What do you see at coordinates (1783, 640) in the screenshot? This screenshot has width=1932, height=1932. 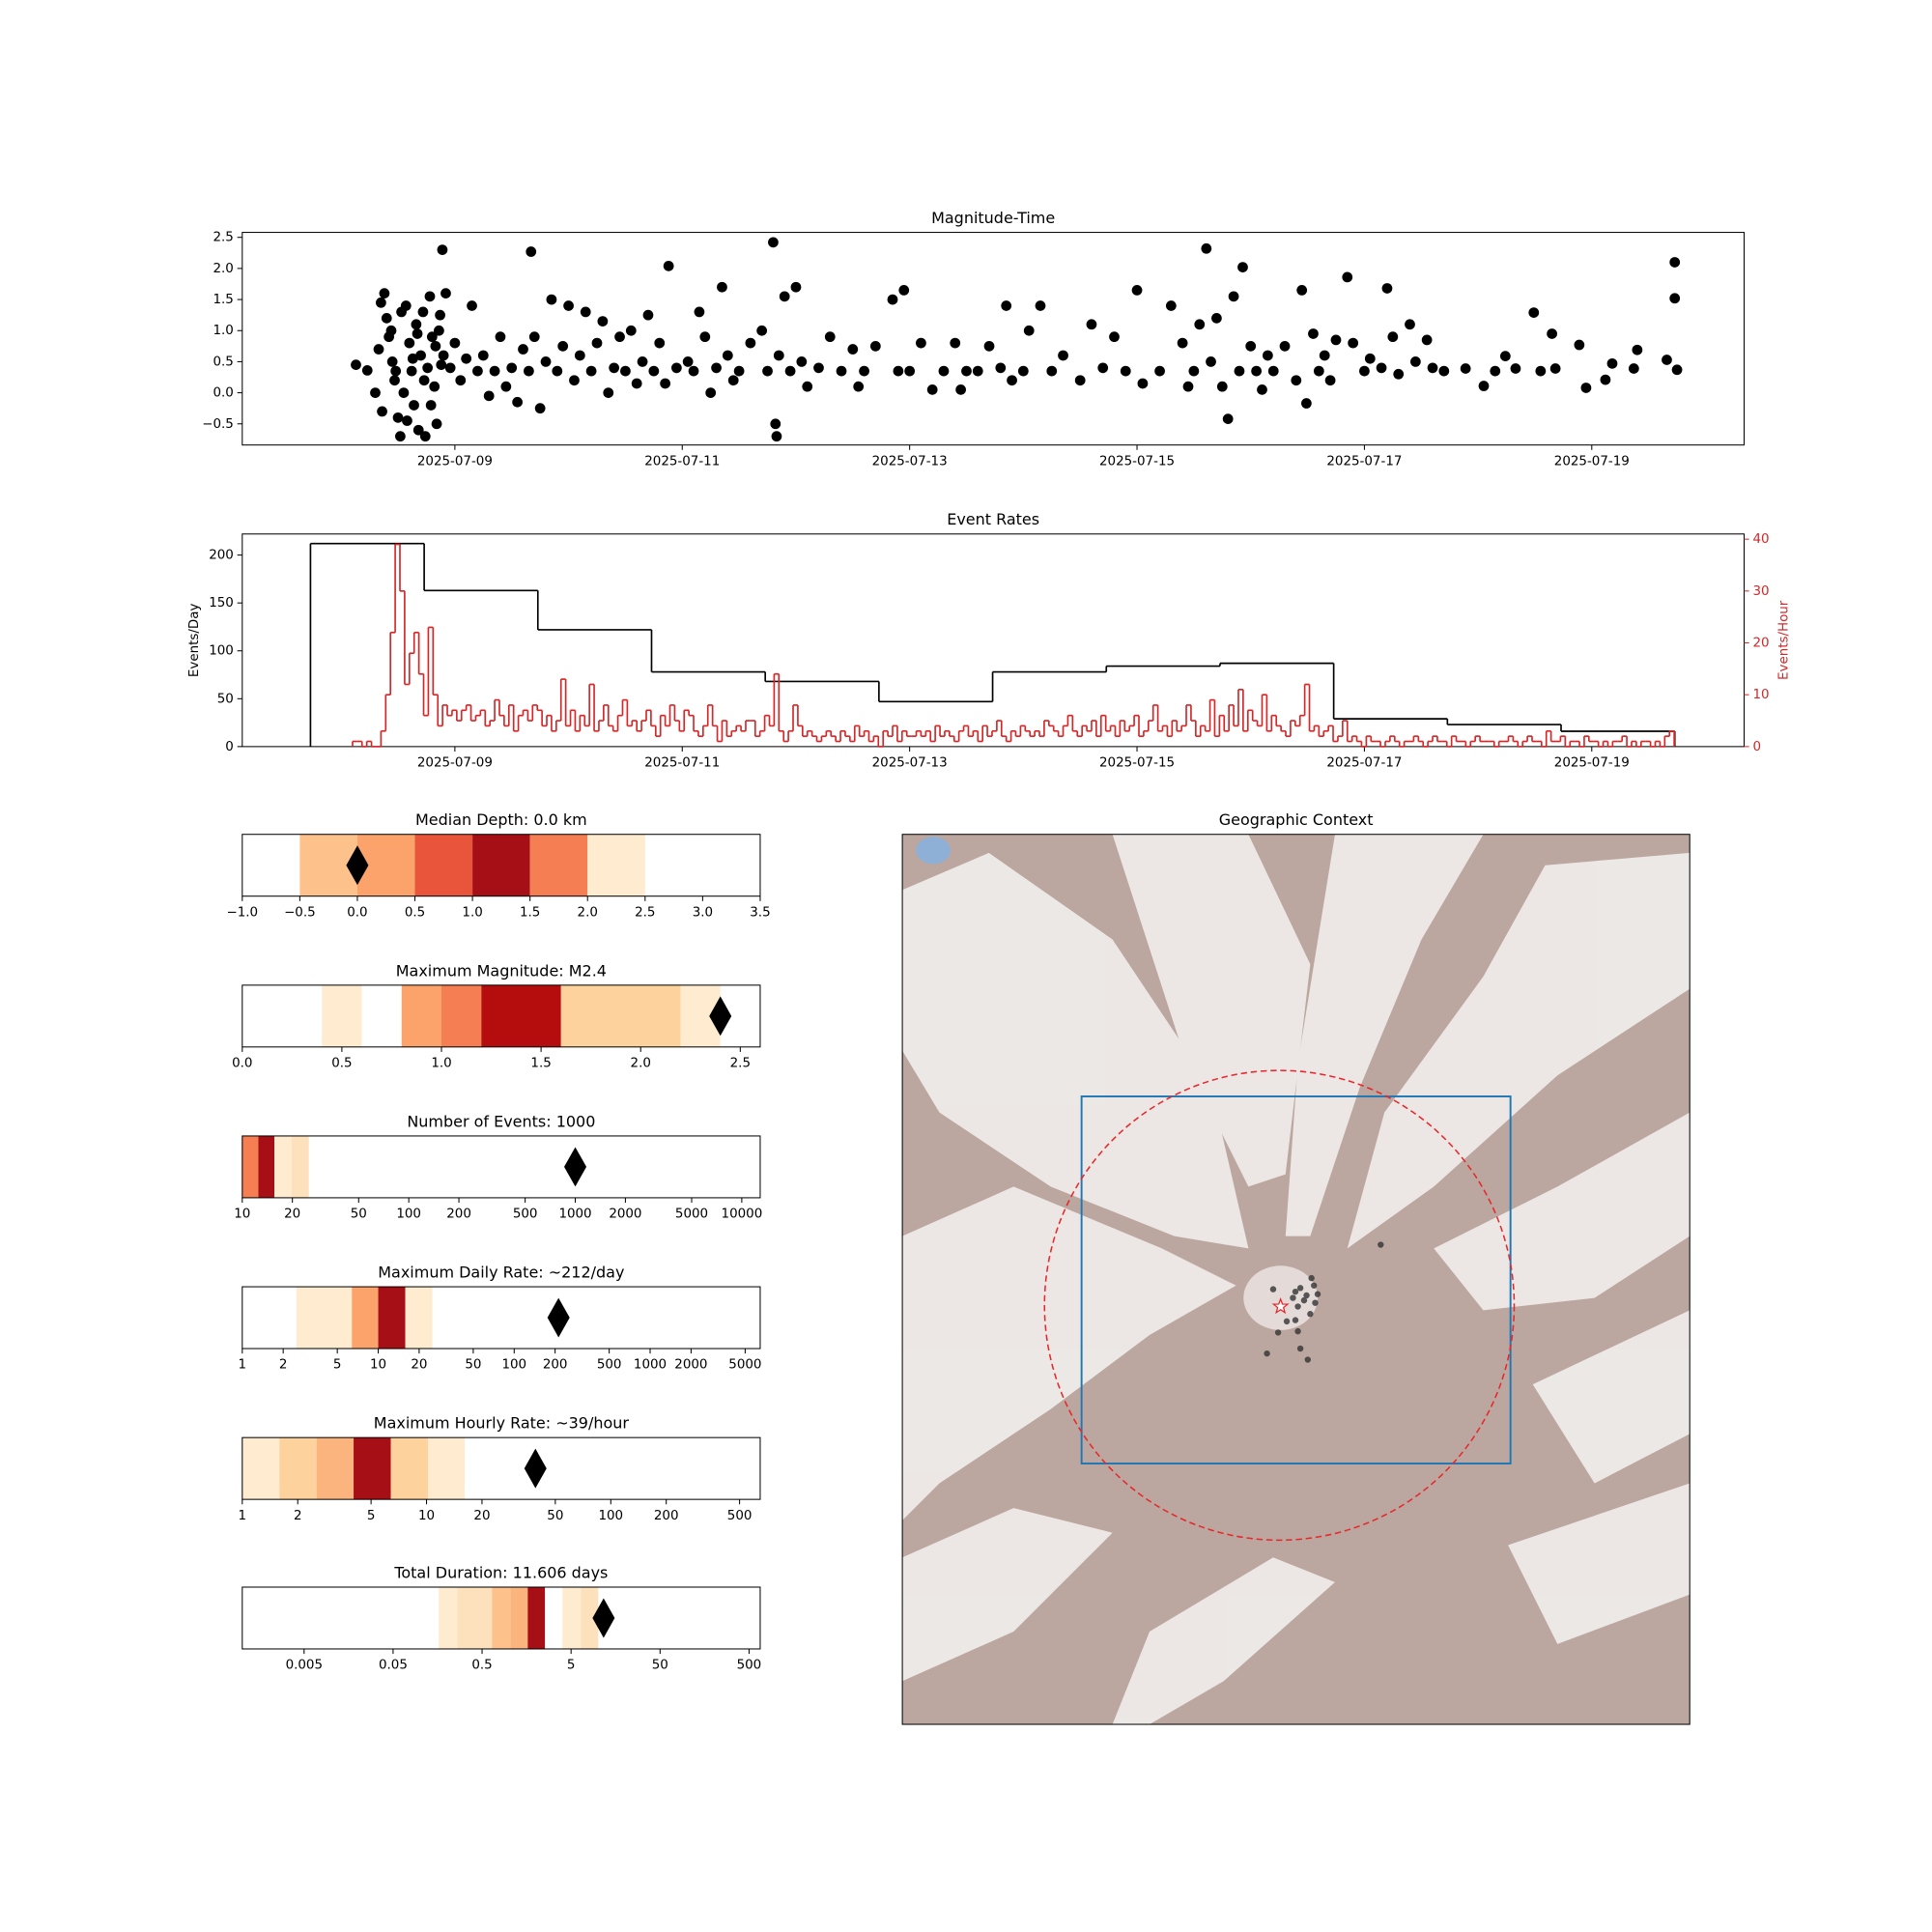 I see `y2-axis-label: Events/Hour` at bounding box center [1783, 640].